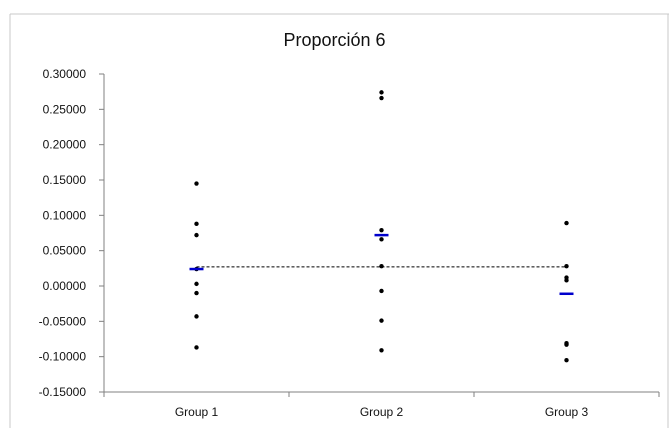 Image resolution: width=669 pixels, height=428 pixels. What do you see at coordinates (63, 321) in the screenshot?
I see `y-tick-label: -0.05000` at bounding box center [63, 321].